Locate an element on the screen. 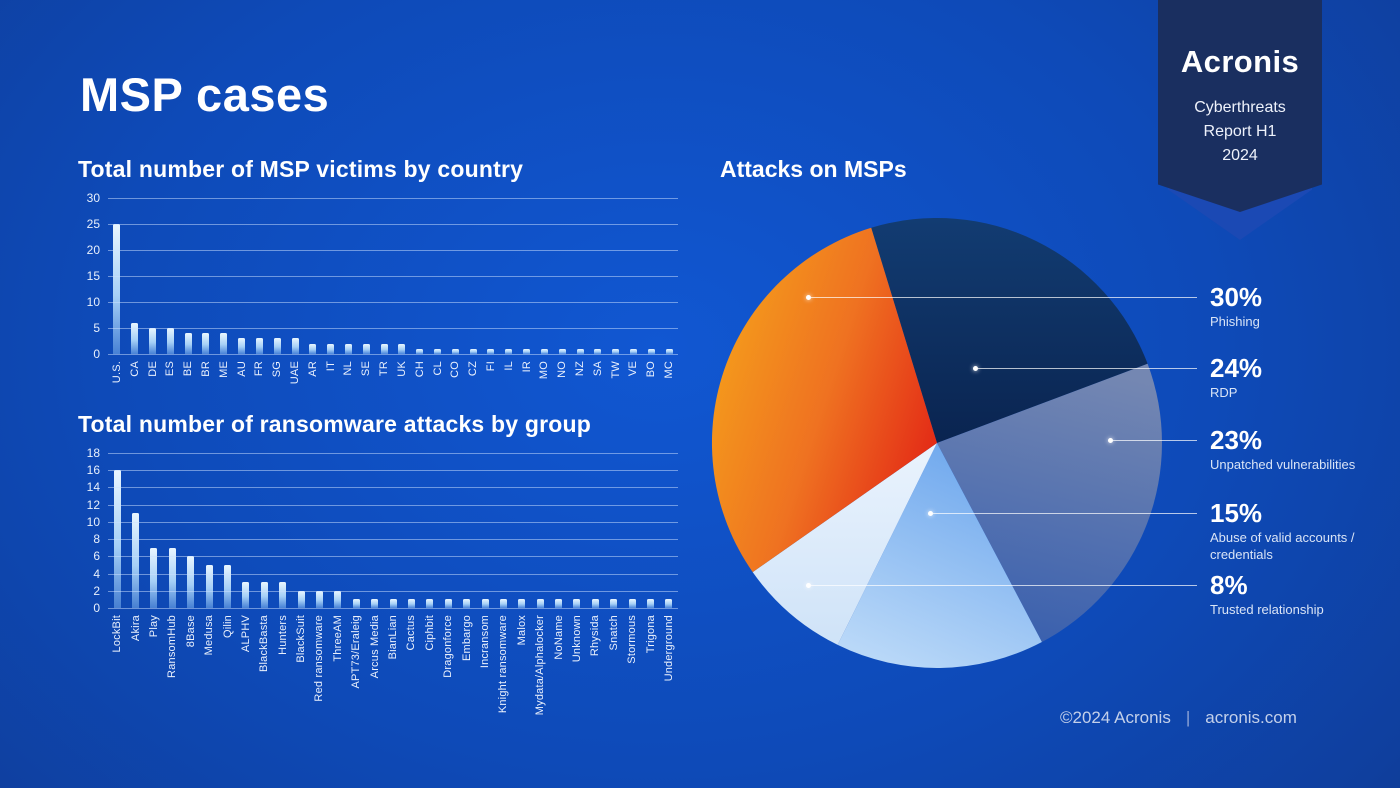 The width and height of the screenshot is (1400, 788). x-slot: UAE is located at coordinates (295, 372).